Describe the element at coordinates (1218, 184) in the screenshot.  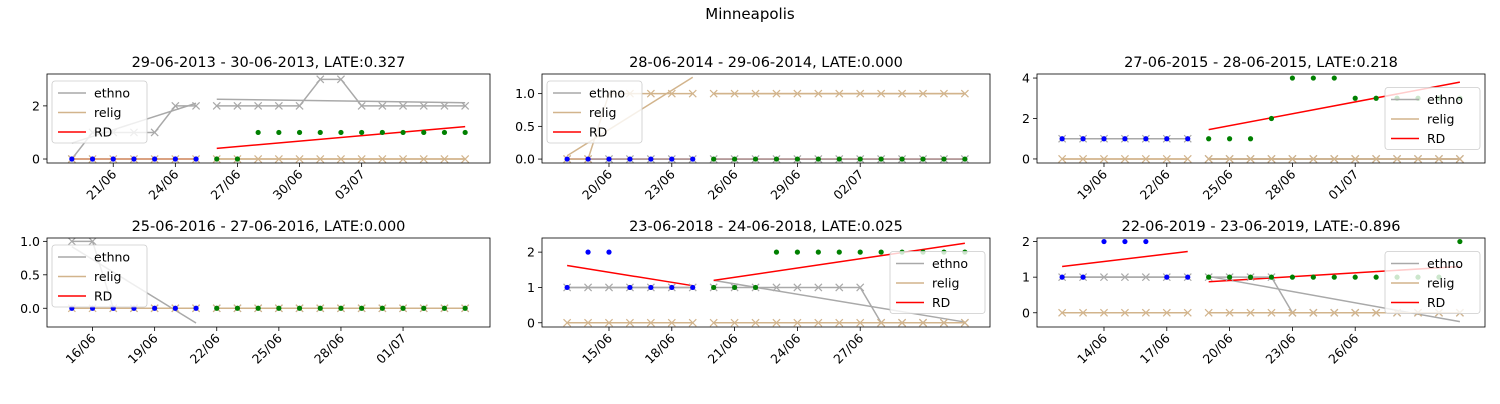
I see `x-tick-label: 25/06` at that location.